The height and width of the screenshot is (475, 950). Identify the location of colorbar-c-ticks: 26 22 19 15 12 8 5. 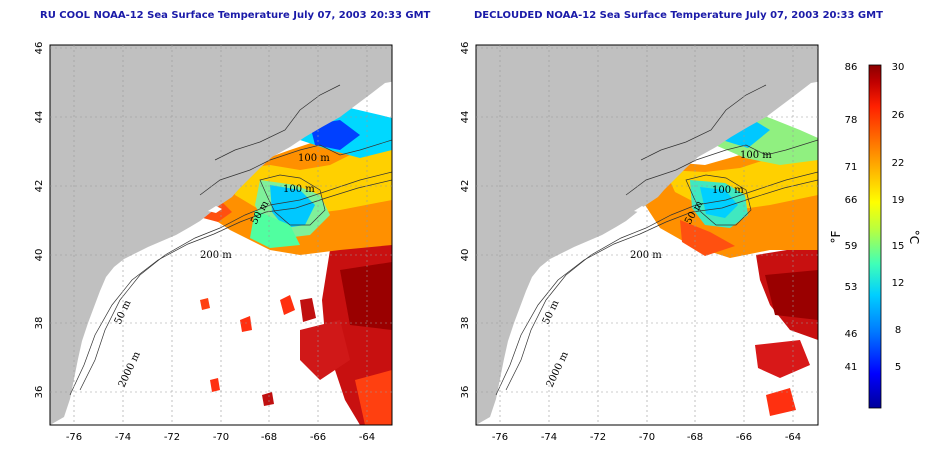
(898, 241).